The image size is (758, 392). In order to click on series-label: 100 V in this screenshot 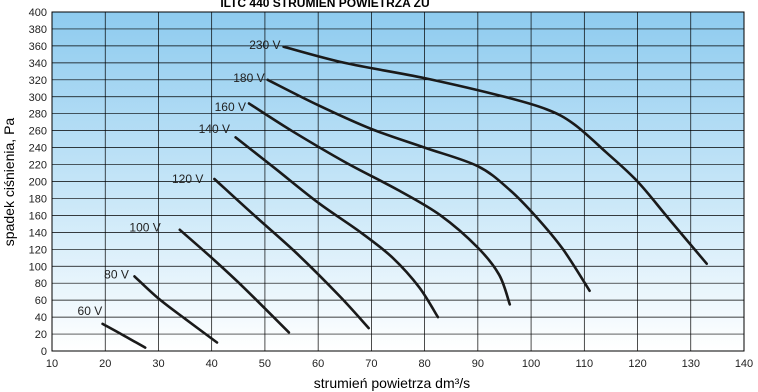, I will do `click(144, 227)`.